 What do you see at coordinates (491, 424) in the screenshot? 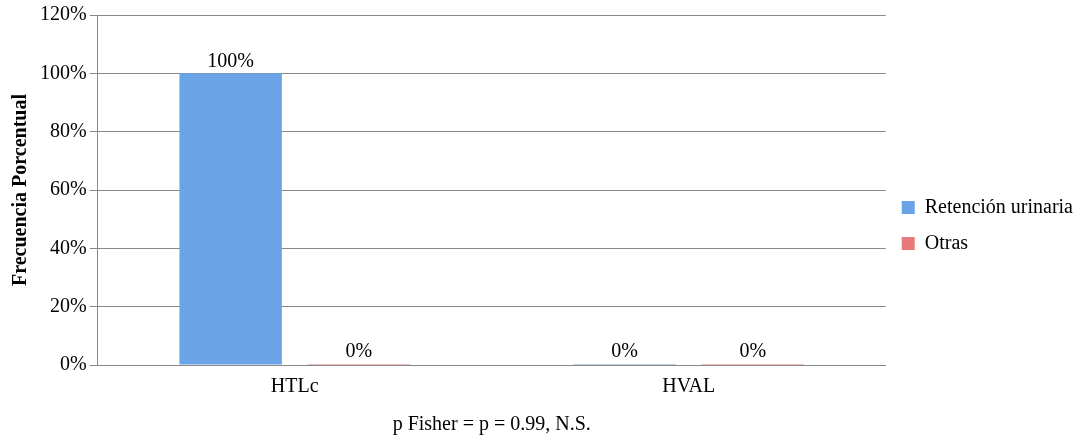
I see `x-axis-title: p Fisher = p = 0.99, N.S.` at bounding box center [491, 424].